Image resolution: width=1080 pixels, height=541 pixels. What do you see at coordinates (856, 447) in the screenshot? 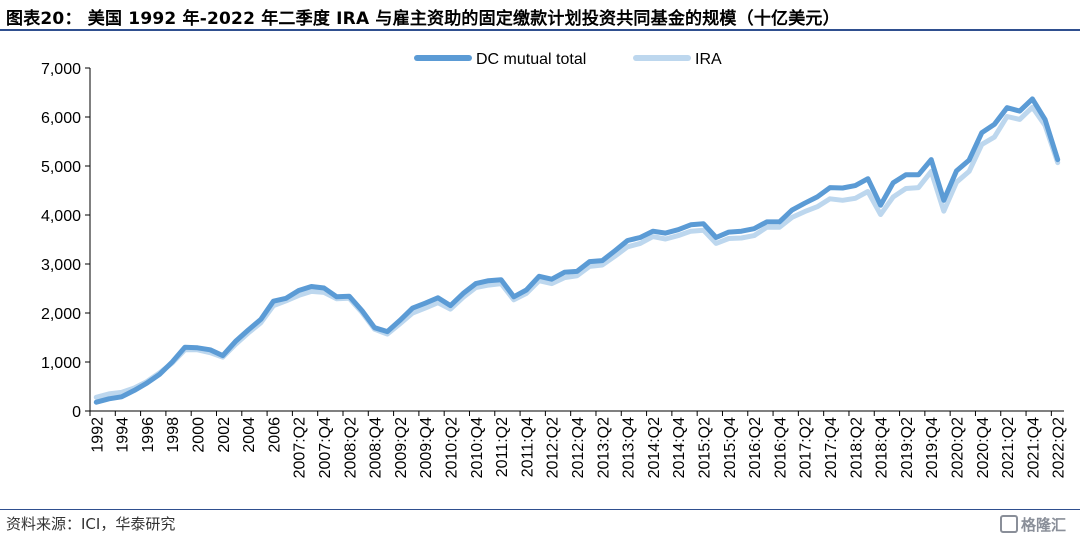
I see `x-tick-label: 2018:Q2` at bounding box center [856, 447].